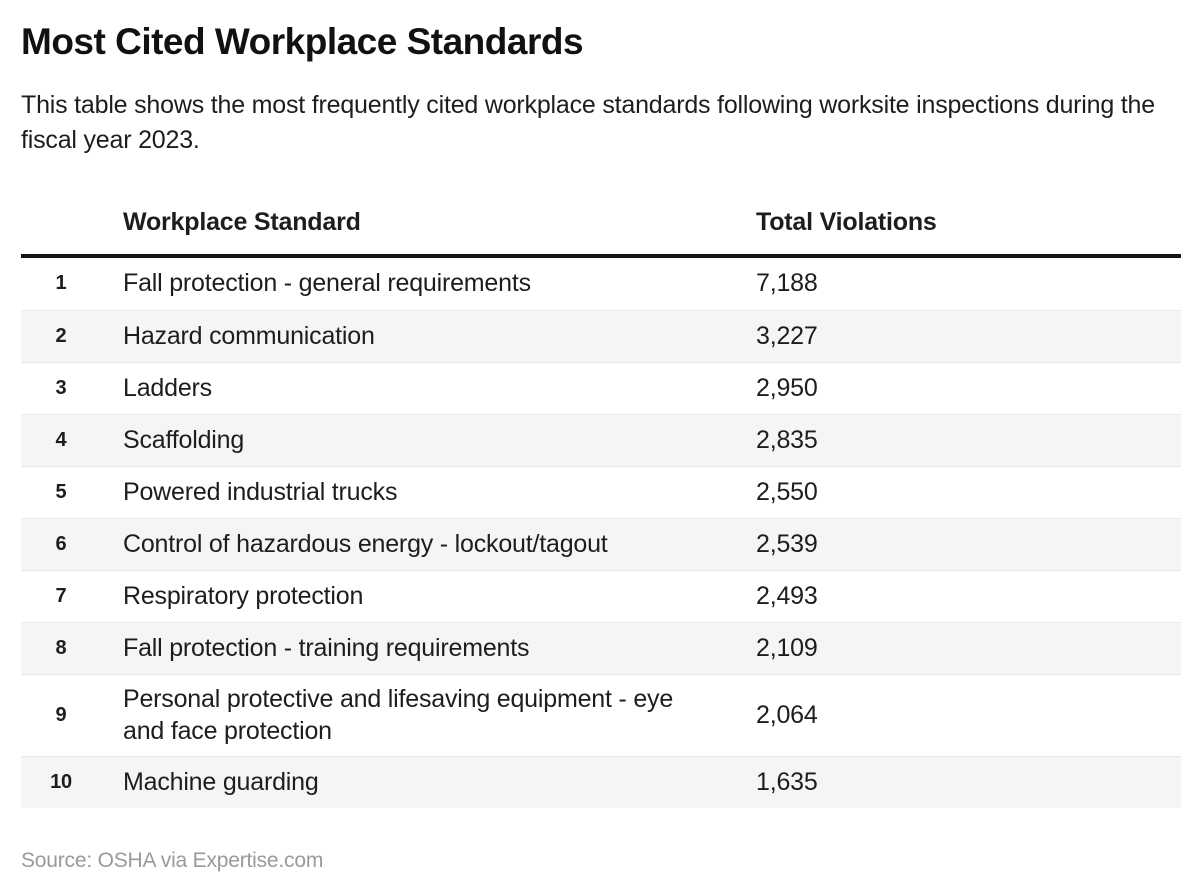 The image size is (1200, 896). What do you see at coordinates (72, 648) in the screenshot?
I see `rank-cell: 8` at bounding box center [72, 648].